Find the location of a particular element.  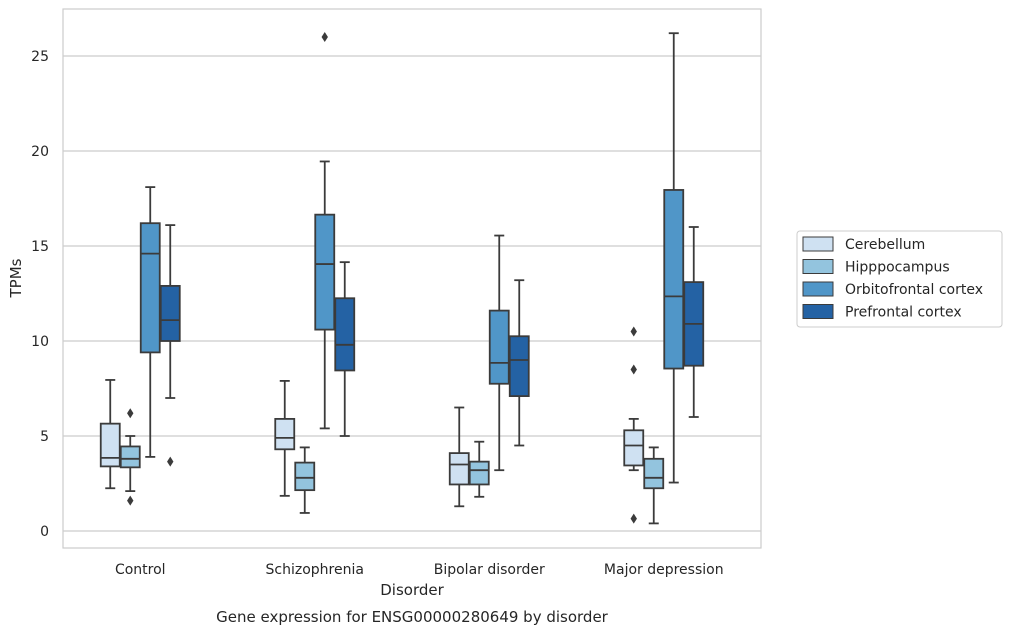

x-tick-label: Schizophrenia is located at coordinates (315, 570).